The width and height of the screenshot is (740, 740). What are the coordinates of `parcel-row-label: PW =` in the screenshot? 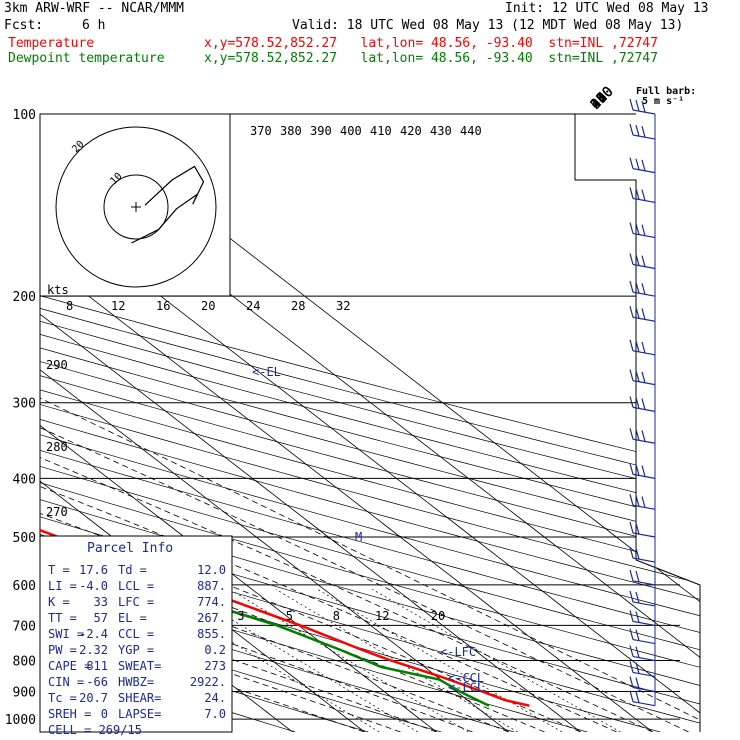 It's located at (62, 650).